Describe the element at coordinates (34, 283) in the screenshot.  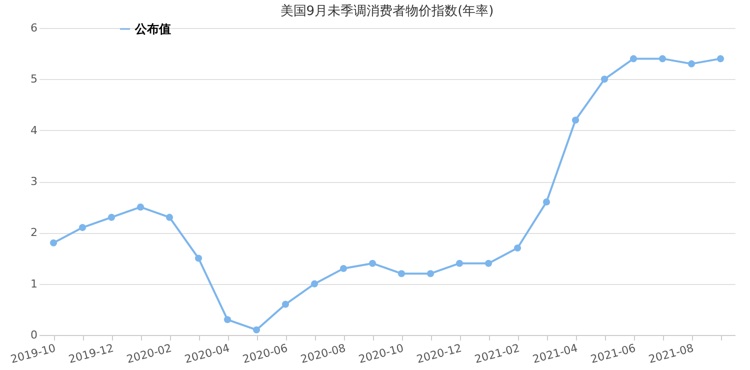
I see `y-tick-label: 1` at that location.